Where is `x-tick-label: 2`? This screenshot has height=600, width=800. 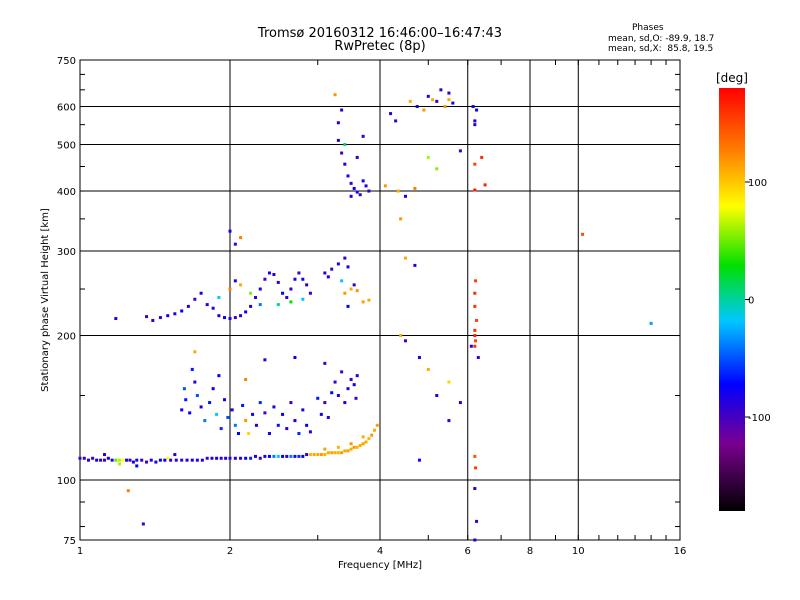 x-tick-label: 2 is located at coordinates (230, 551).